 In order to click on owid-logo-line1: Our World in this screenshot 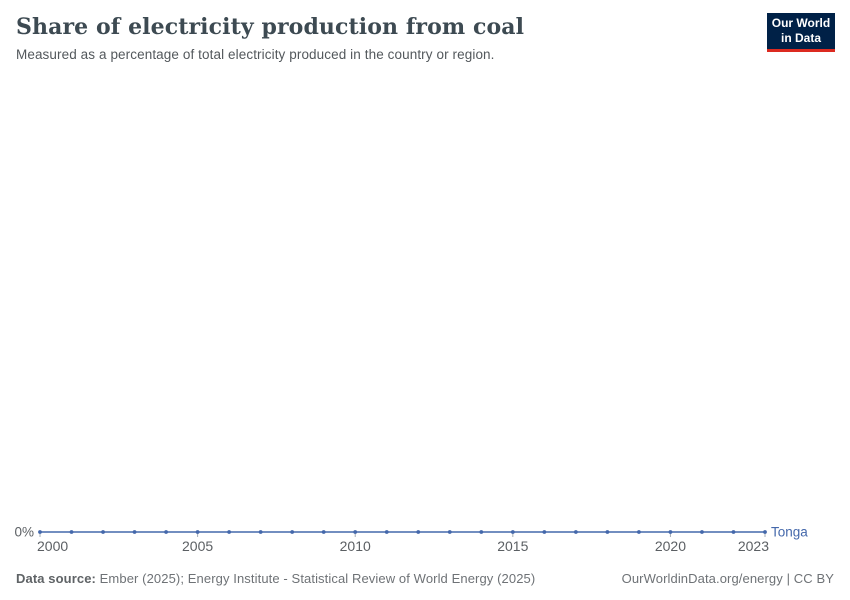, I will do `click(801, 23)`.